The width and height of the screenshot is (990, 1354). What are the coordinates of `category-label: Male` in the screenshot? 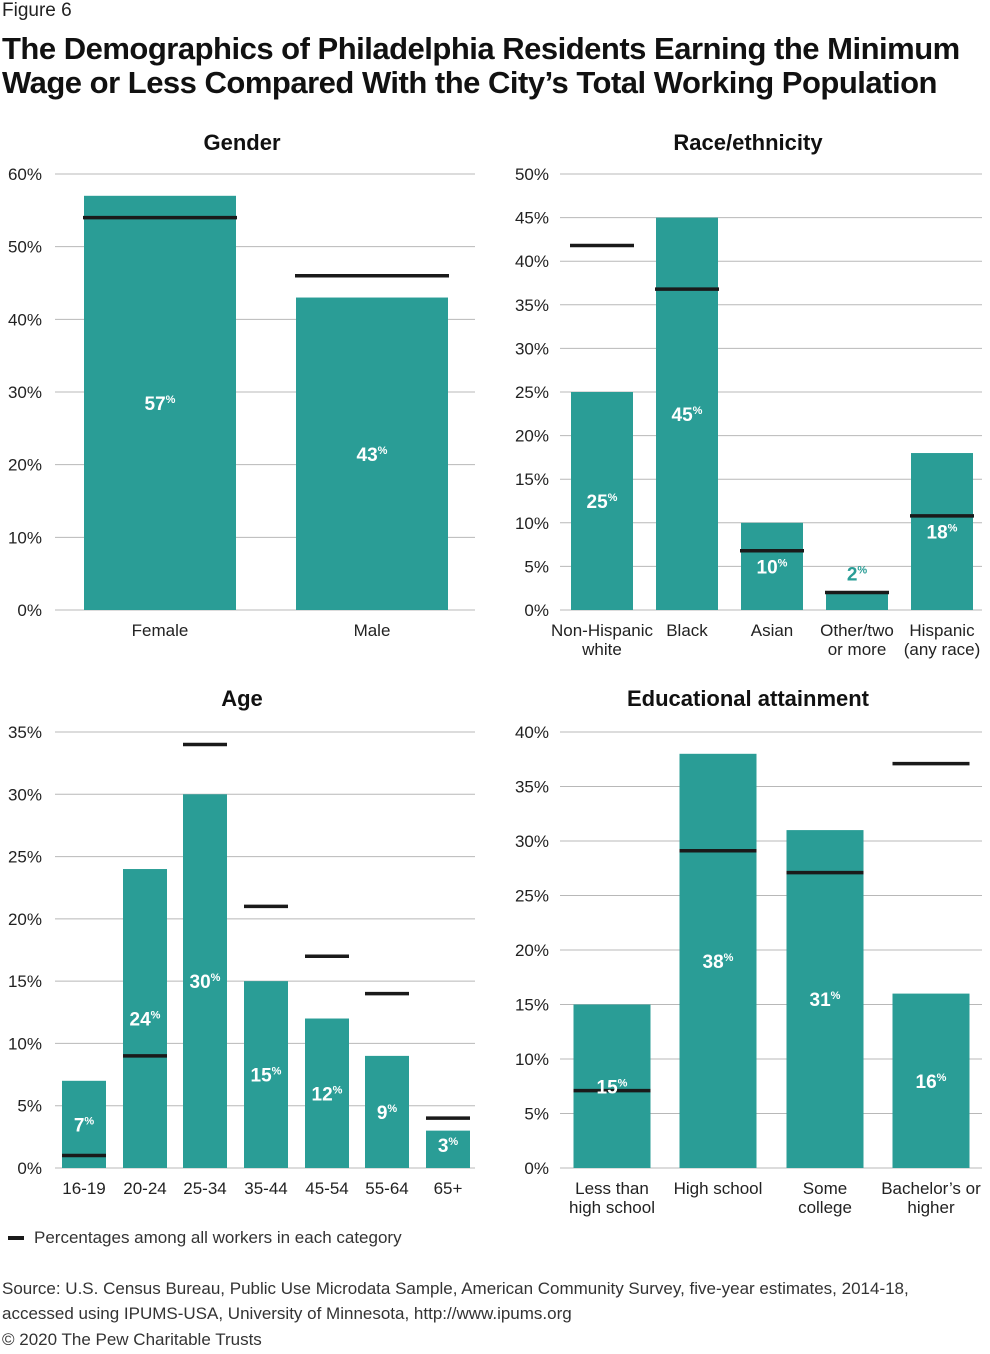 It's located at (372, 630).